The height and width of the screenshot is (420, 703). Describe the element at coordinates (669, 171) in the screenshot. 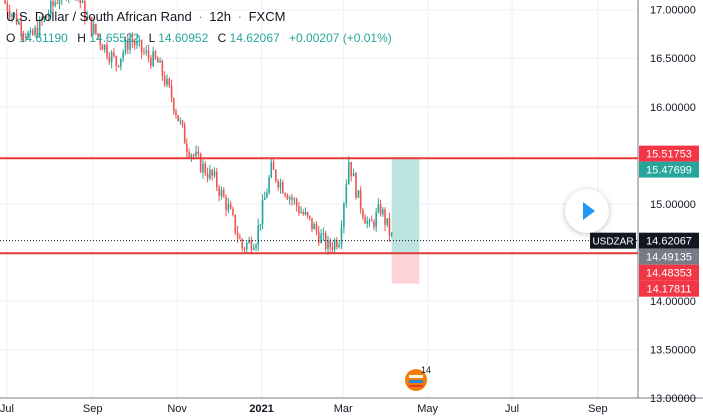

I see `price-label-text: 15.47699` at that location.